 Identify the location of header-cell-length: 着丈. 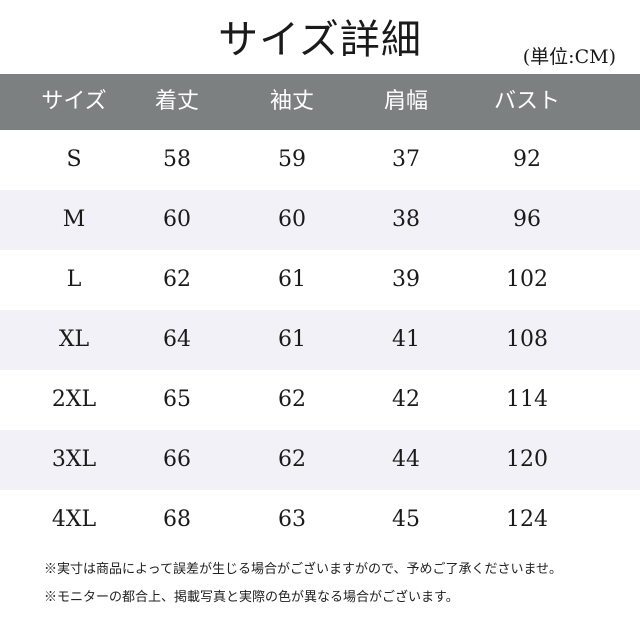
(176, 101).